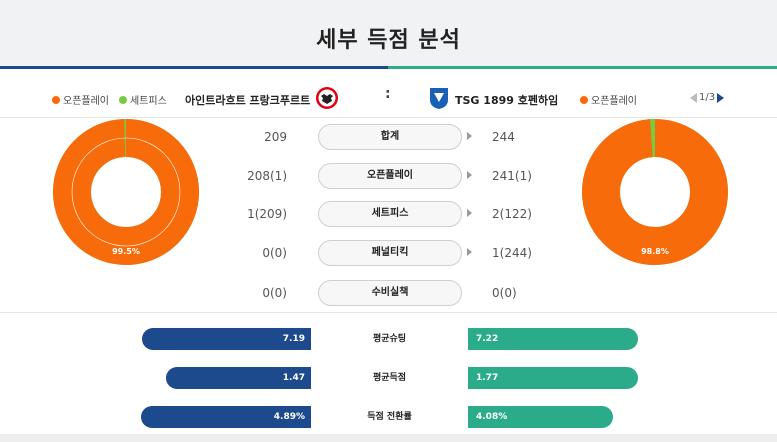  What do you see at coordinates (123, 99) in the screenshot?
I see `setpiece-dot-icon` at bounding box center [123, 99].